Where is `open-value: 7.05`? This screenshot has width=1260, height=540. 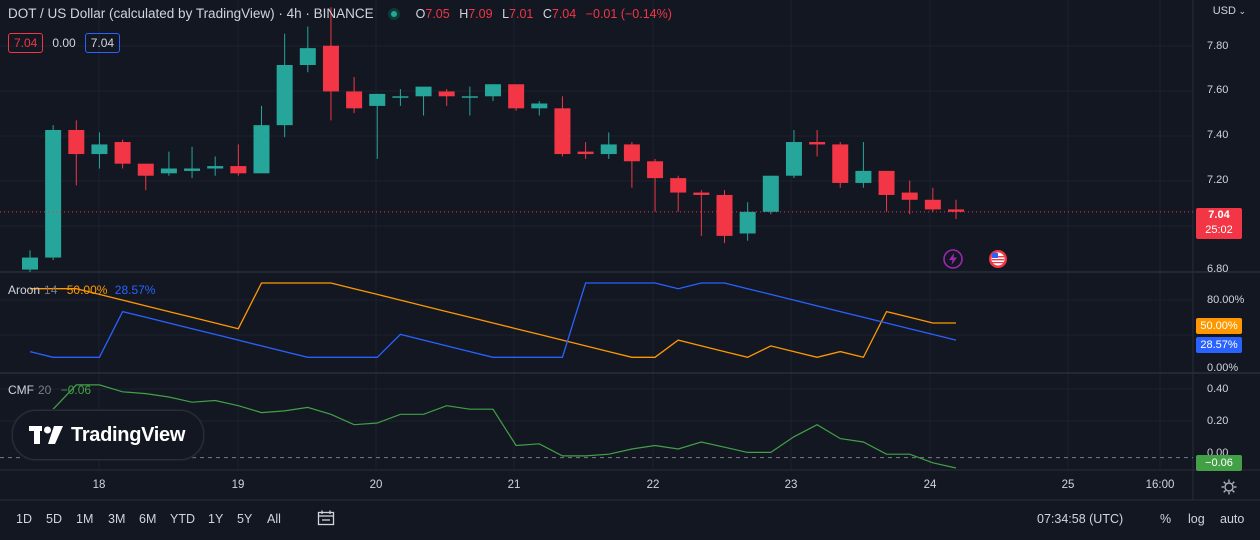 open-value: 7.05 is located at coordinates (437, 13).